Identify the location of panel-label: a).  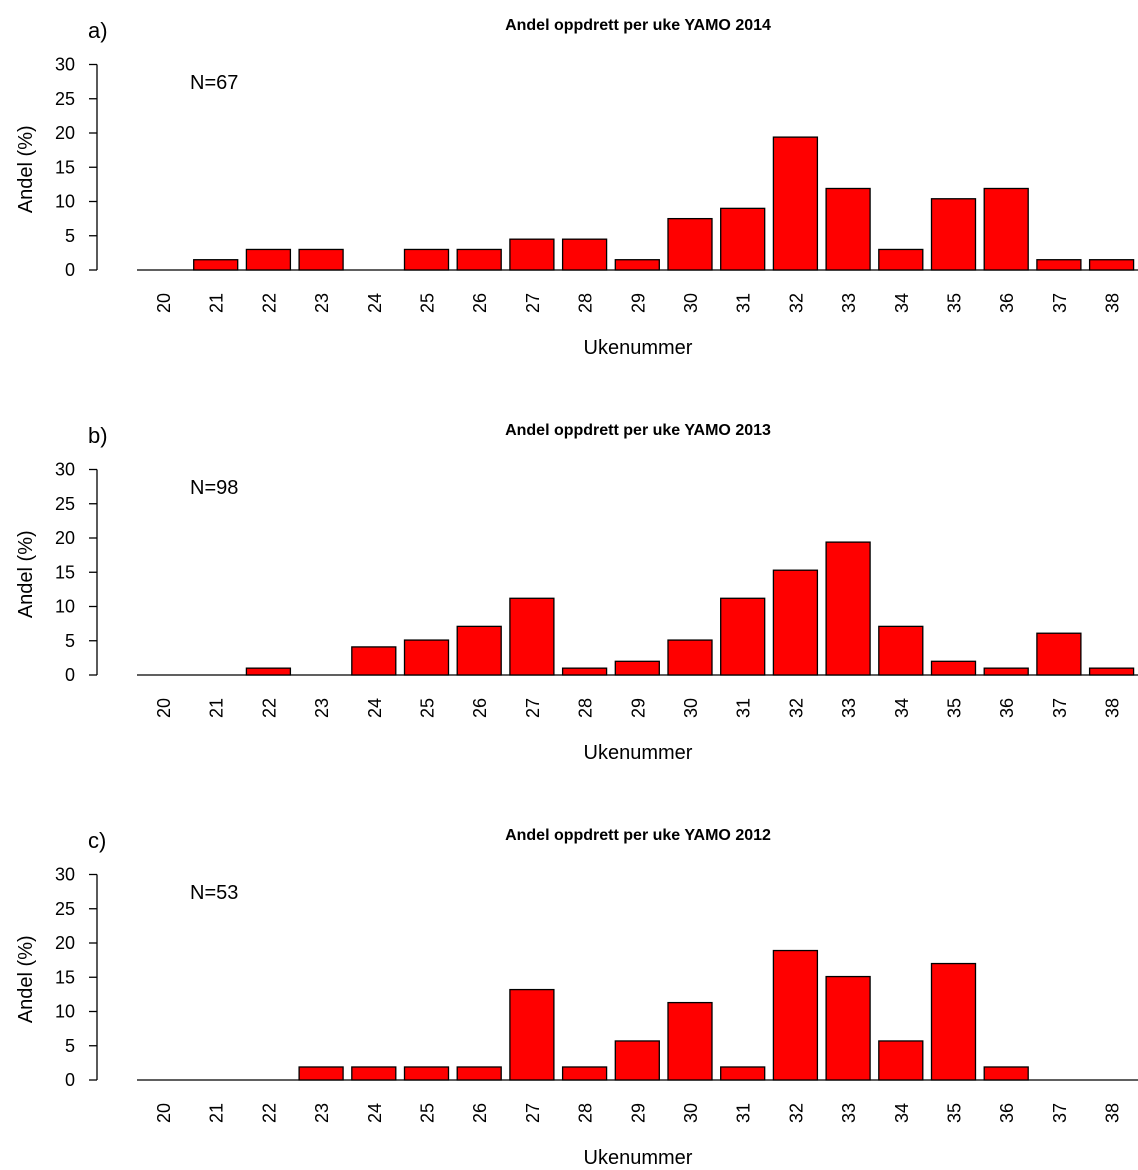
(98, 30).